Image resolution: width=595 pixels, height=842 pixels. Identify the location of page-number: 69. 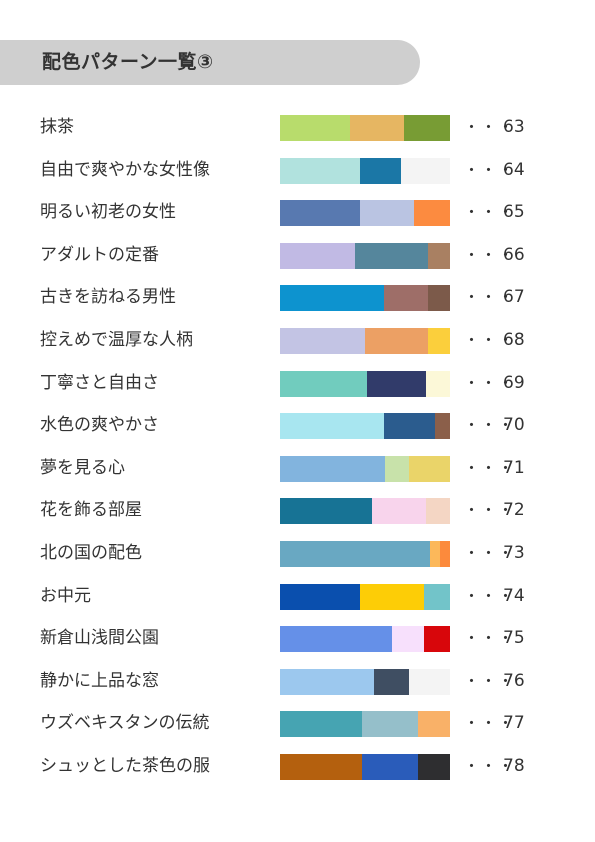
(514, 382).